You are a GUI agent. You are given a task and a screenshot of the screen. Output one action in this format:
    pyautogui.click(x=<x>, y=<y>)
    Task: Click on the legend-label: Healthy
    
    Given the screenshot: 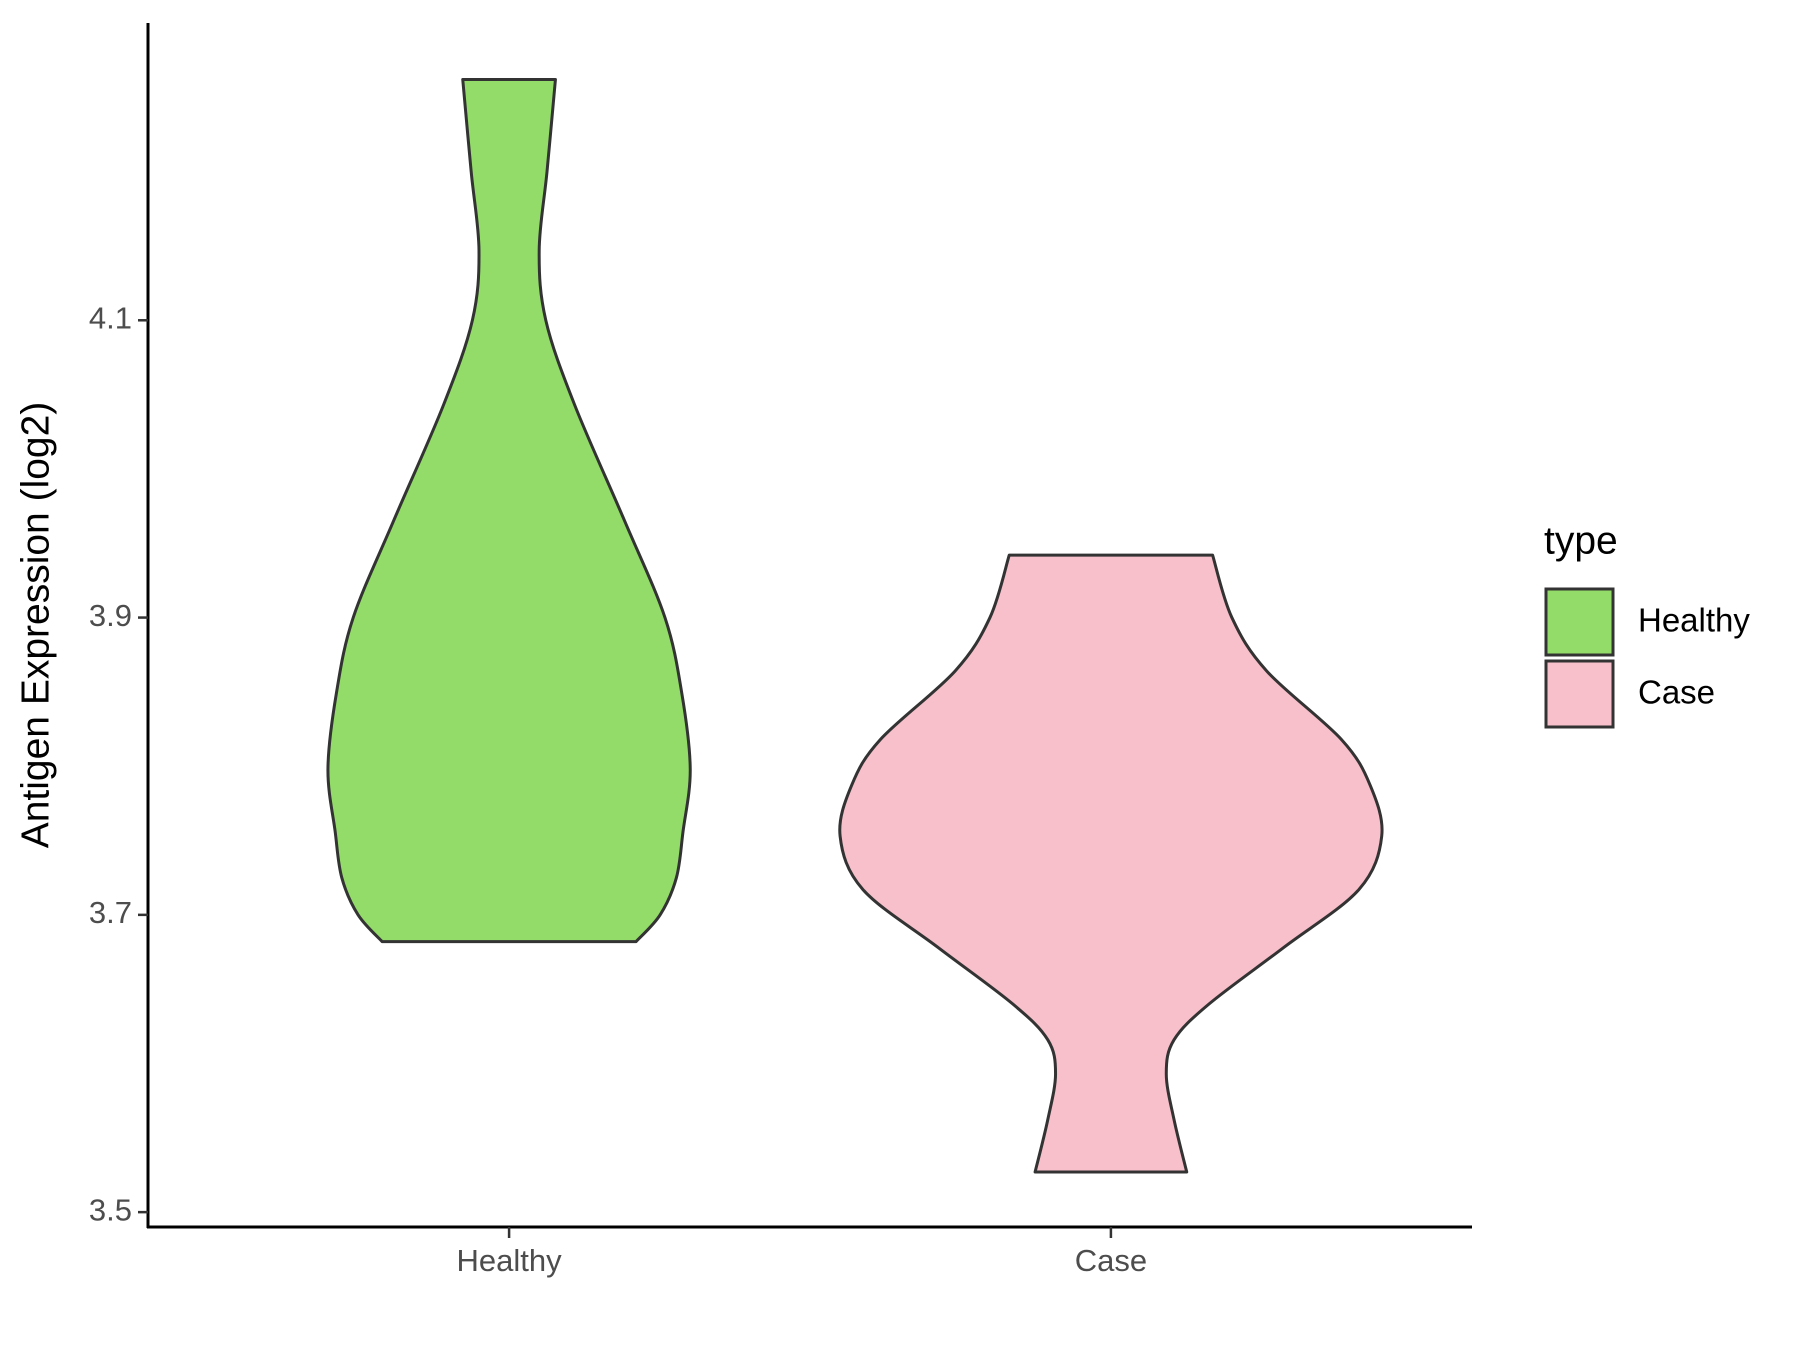 What is the action you would take?
    pyautogui.click(x=1694, y=620)
    